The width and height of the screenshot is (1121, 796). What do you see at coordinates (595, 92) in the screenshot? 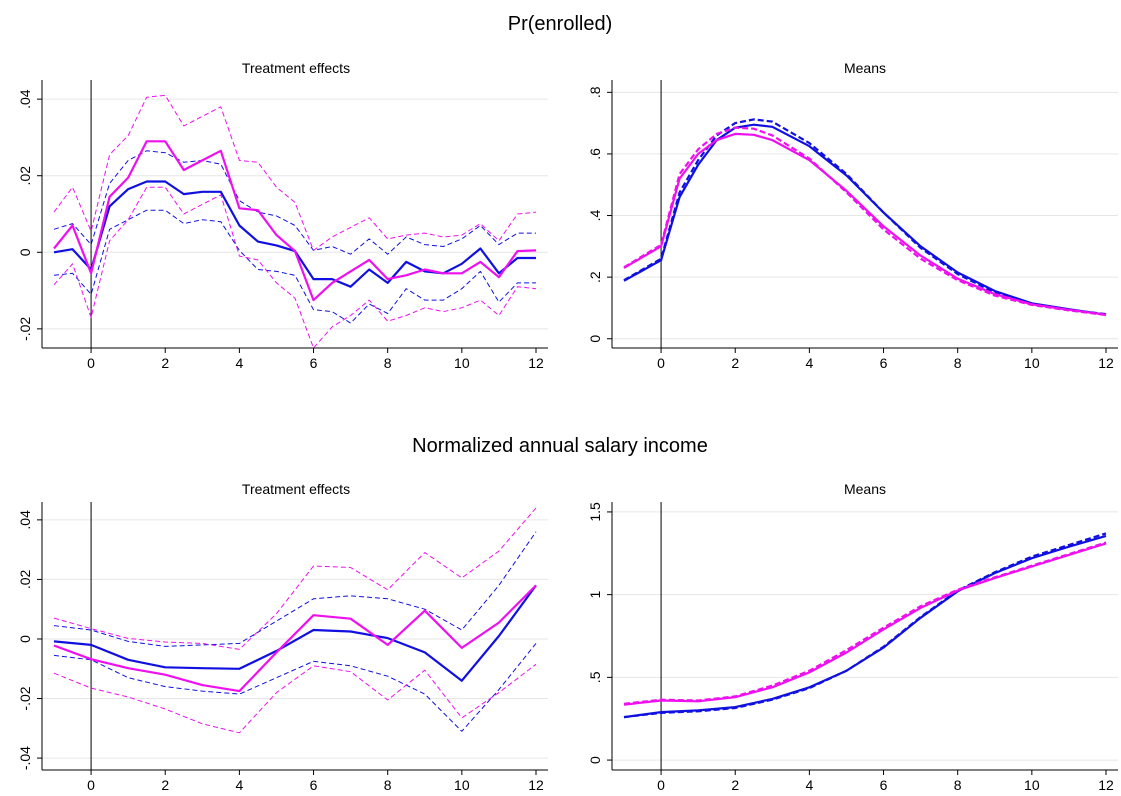
I see `y-tick-label: .8` at bounding box center [595, 92].